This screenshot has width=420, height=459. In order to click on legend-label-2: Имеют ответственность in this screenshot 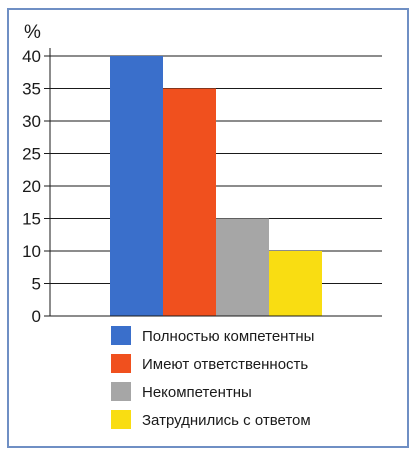, I will do `click(225, 364)`.